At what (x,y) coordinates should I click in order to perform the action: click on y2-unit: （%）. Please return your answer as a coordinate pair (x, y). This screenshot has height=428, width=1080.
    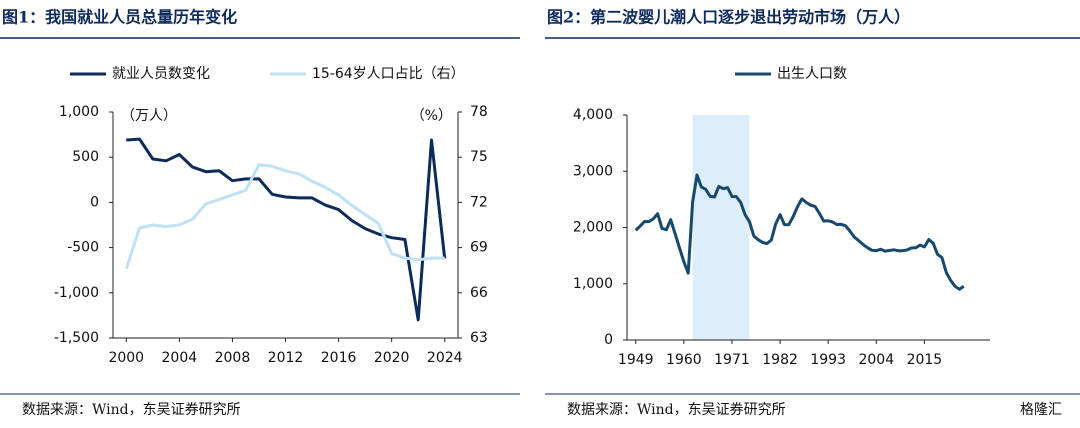
    Looking at the image, I should click on (431, 116).